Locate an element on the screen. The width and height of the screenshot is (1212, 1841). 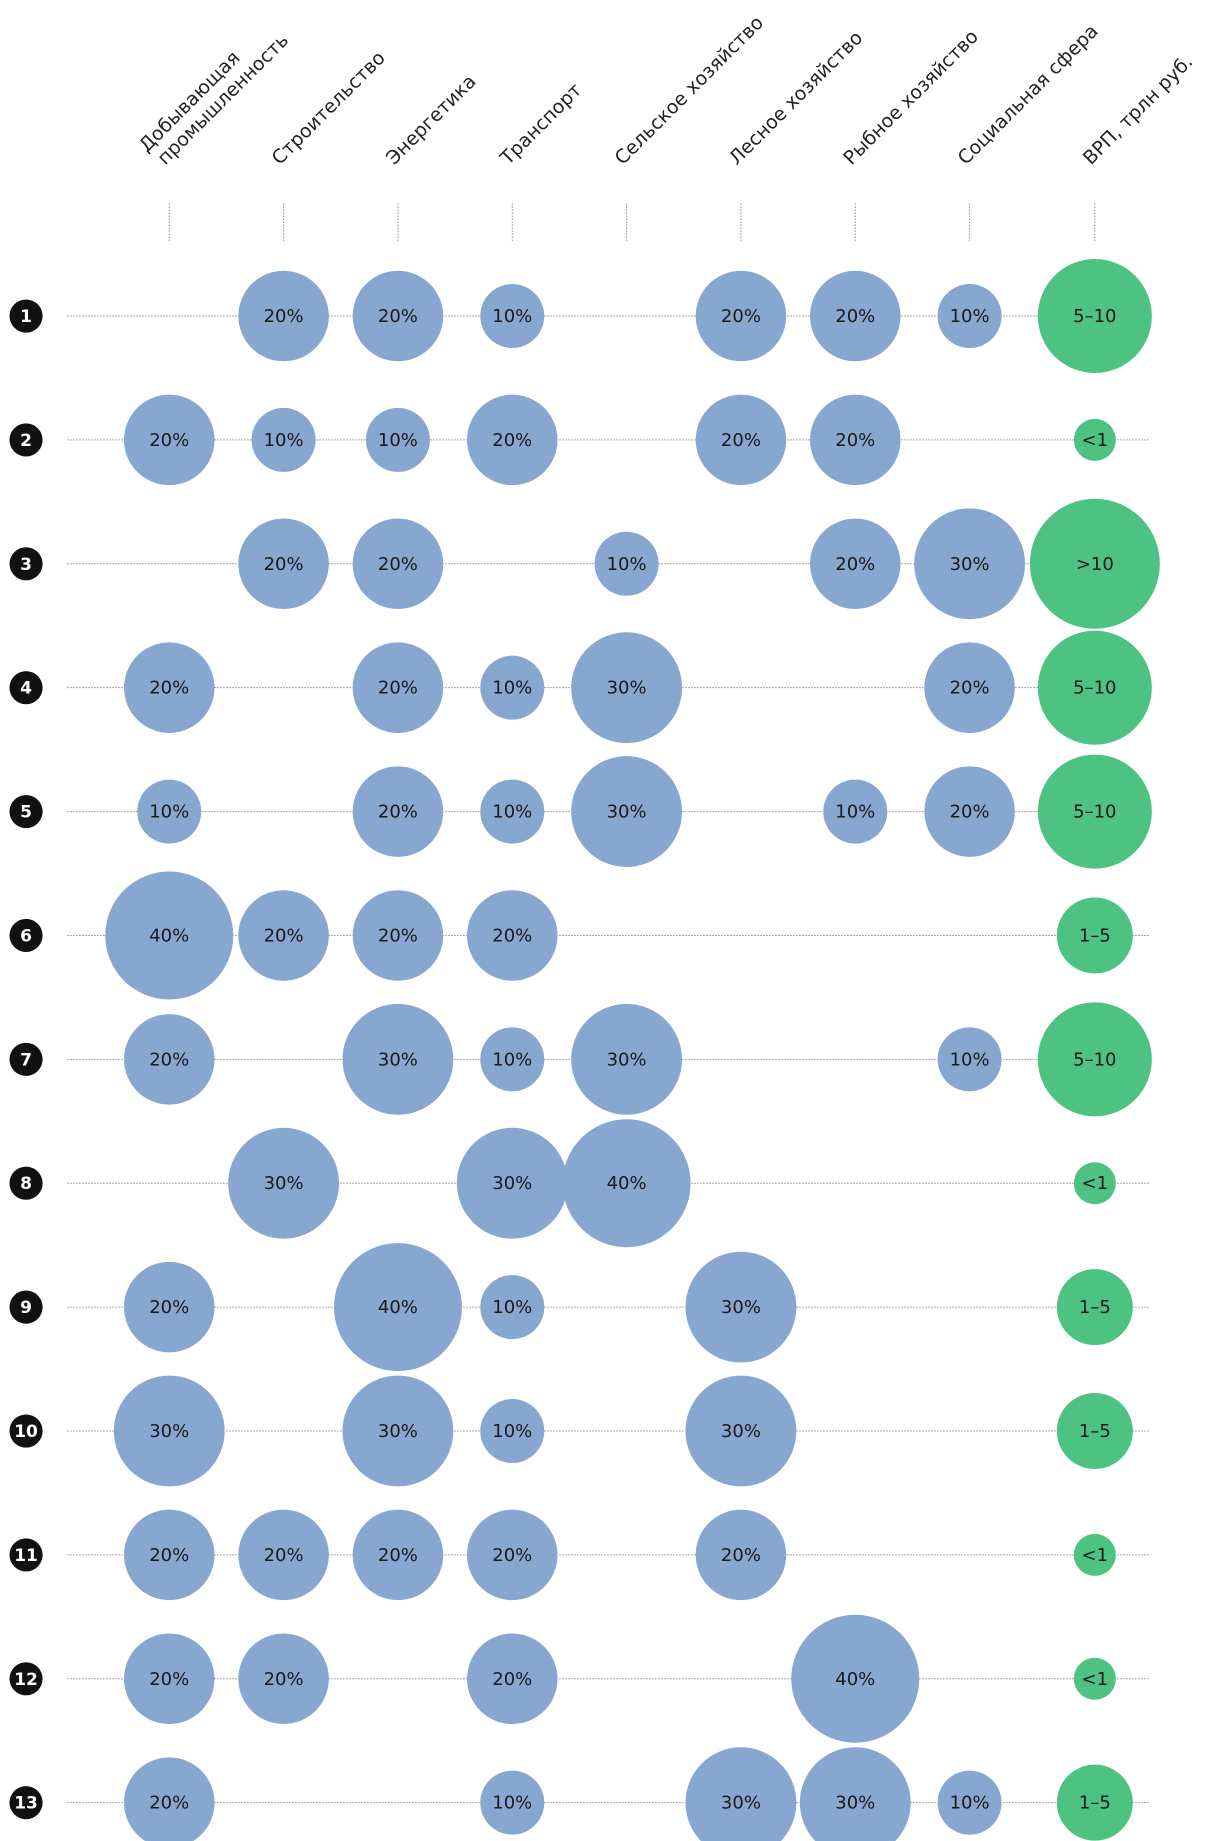
row-label: 9 is located at coordinates (26, 1308).